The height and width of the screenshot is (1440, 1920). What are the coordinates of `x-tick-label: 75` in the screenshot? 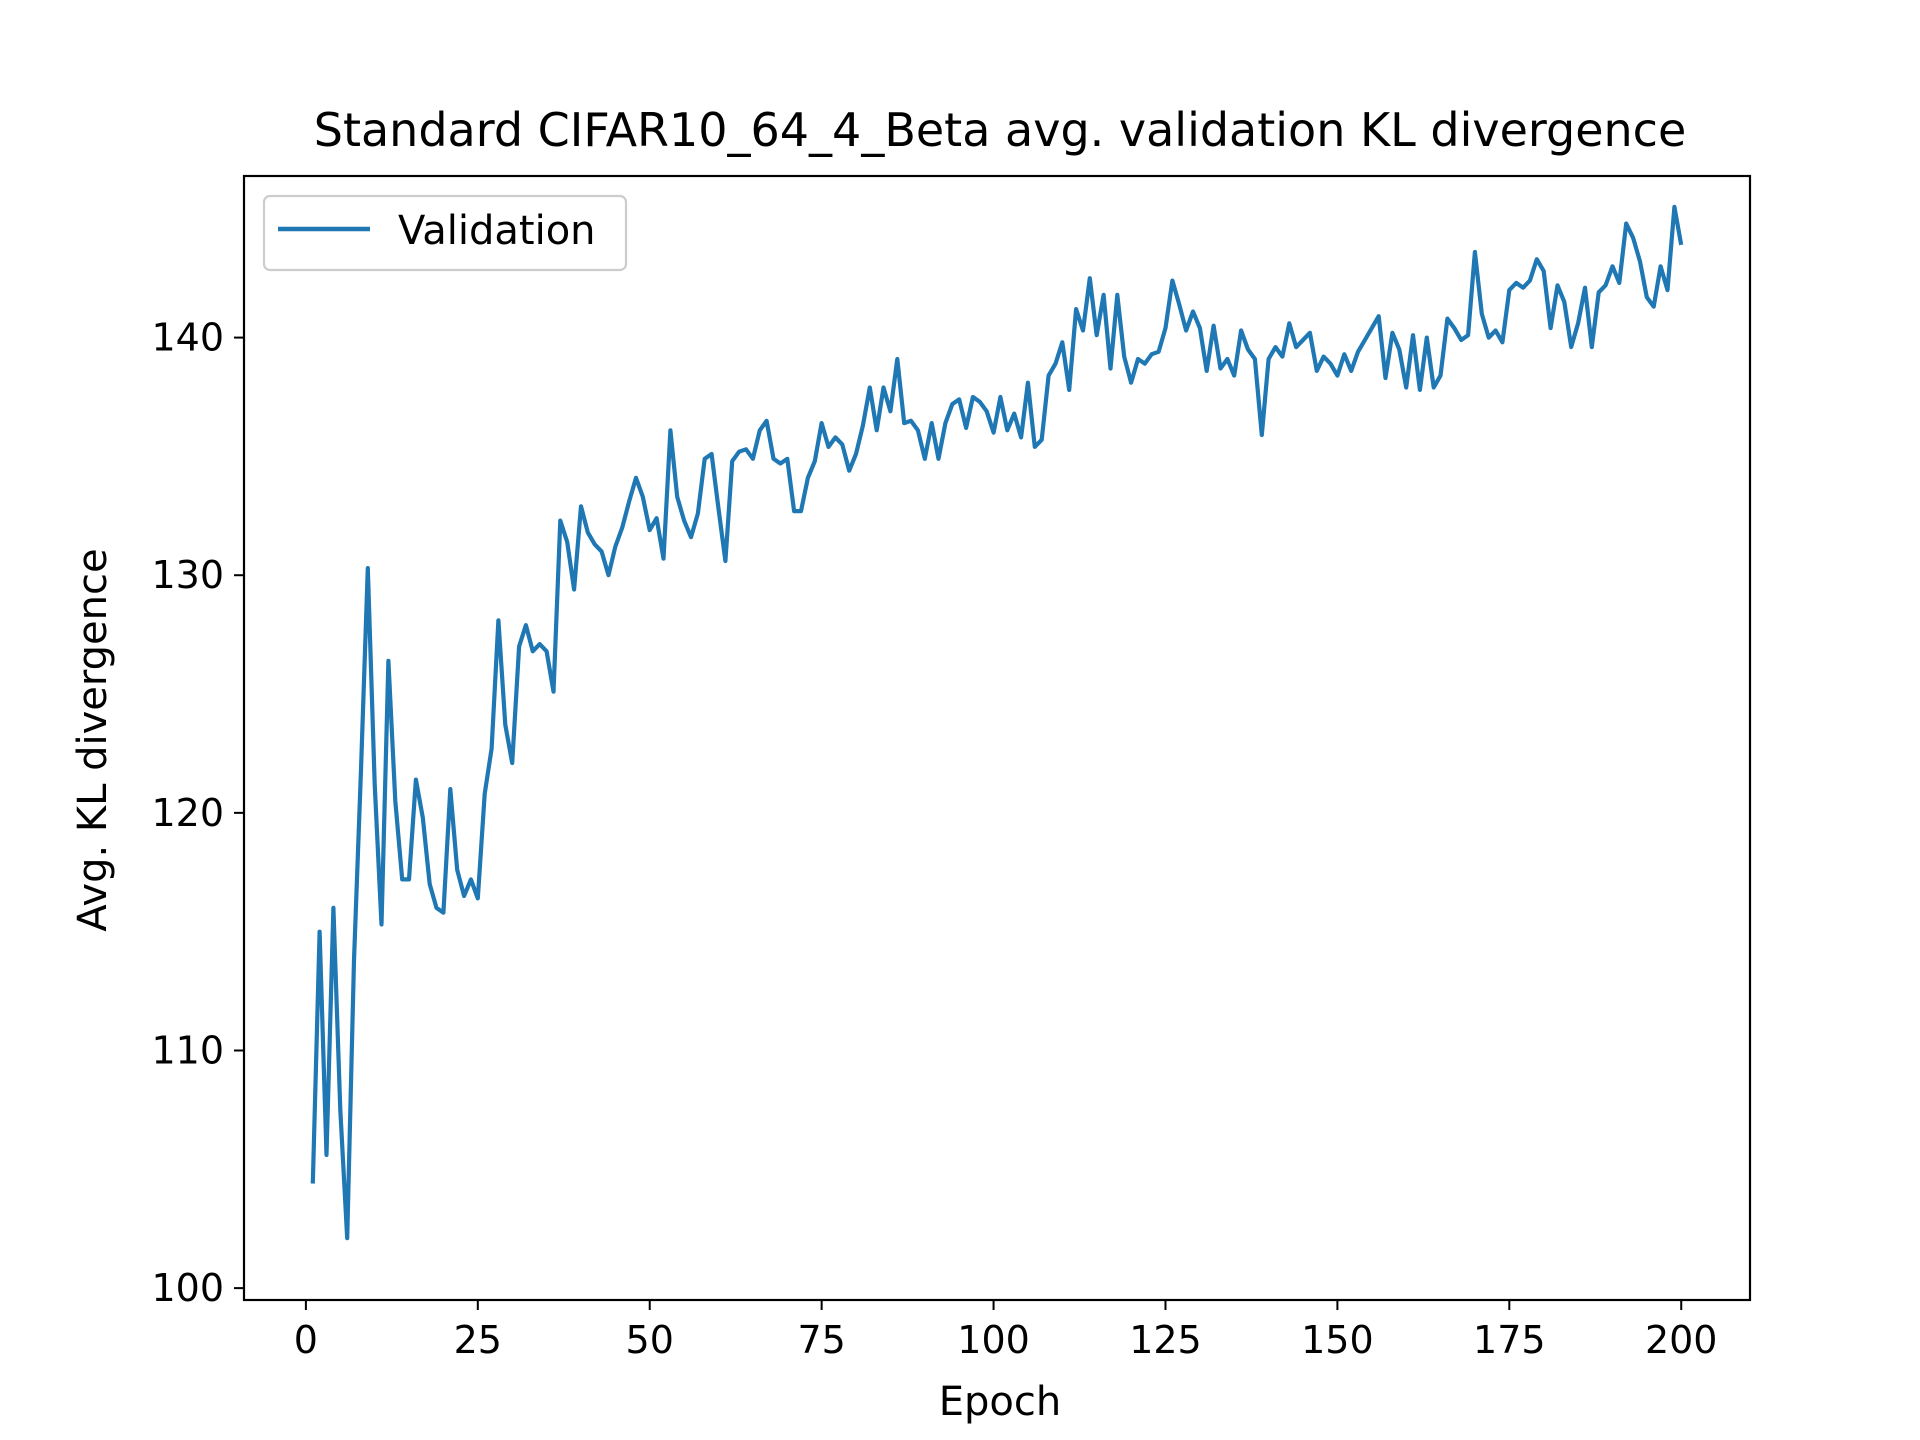 It's located at (821, 1340).